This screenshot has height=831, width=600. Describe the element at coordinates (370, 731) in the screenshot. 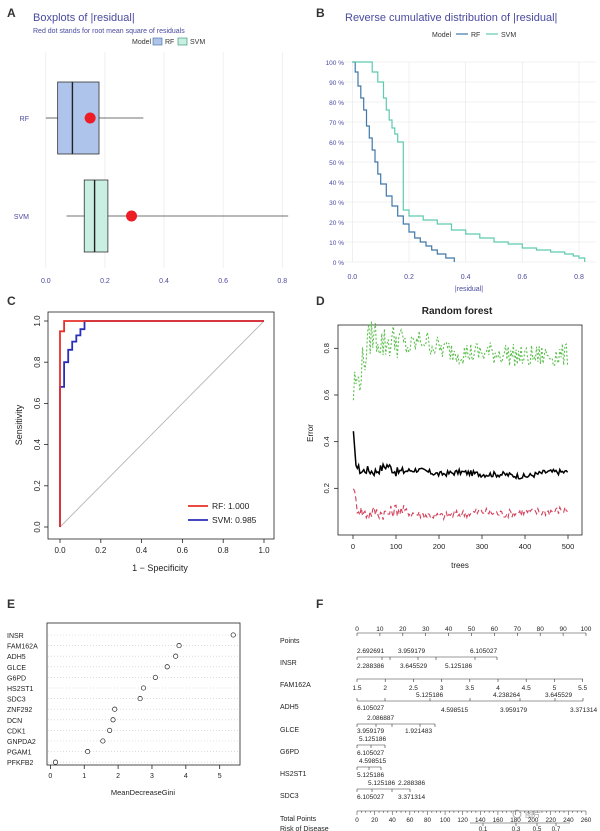

I see `panel-f-glce-label: 3.959179` at that location.